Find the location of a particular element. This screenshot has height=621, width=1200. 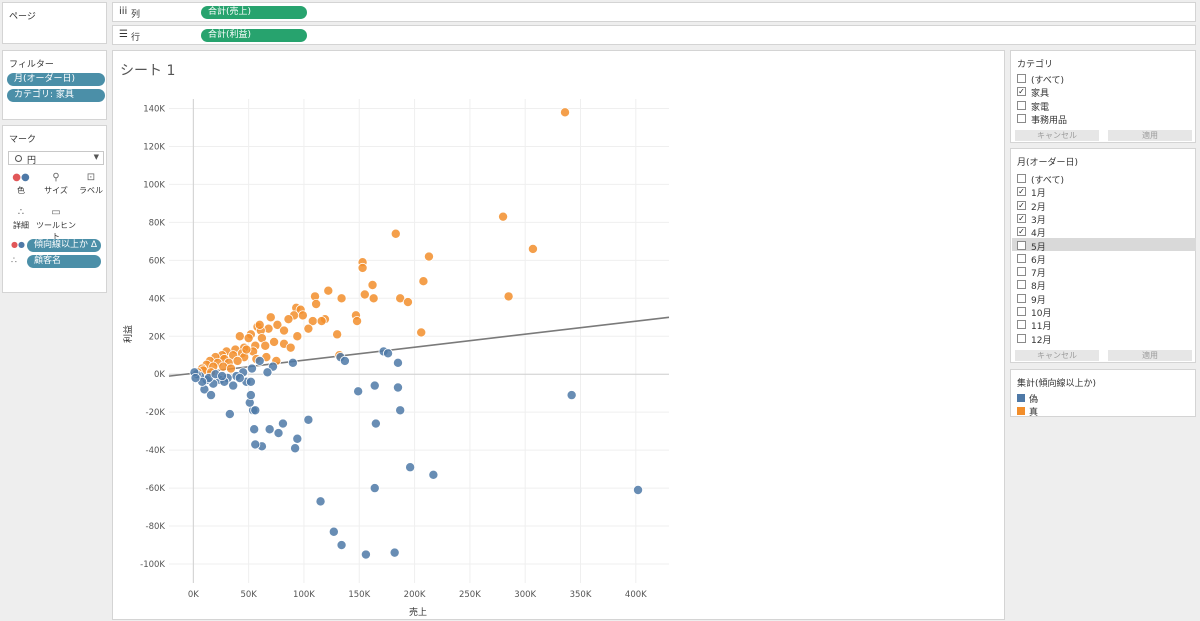

filter-pill-category: カテゴリ: 家具 is located at coordinates (56, 95).